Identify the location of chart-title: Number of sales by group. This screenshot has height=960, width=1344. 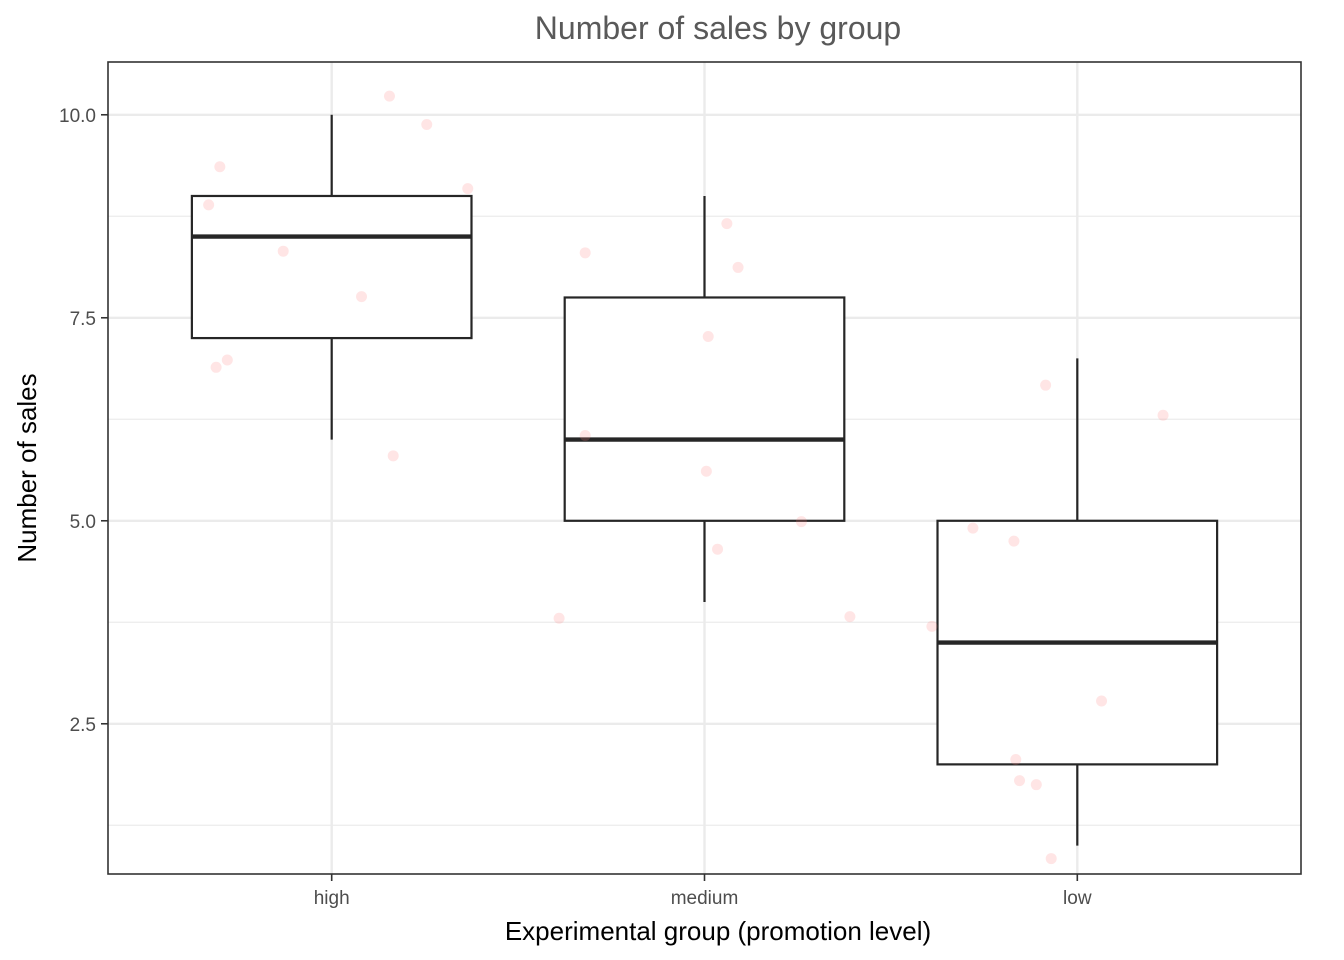
(718, 28).